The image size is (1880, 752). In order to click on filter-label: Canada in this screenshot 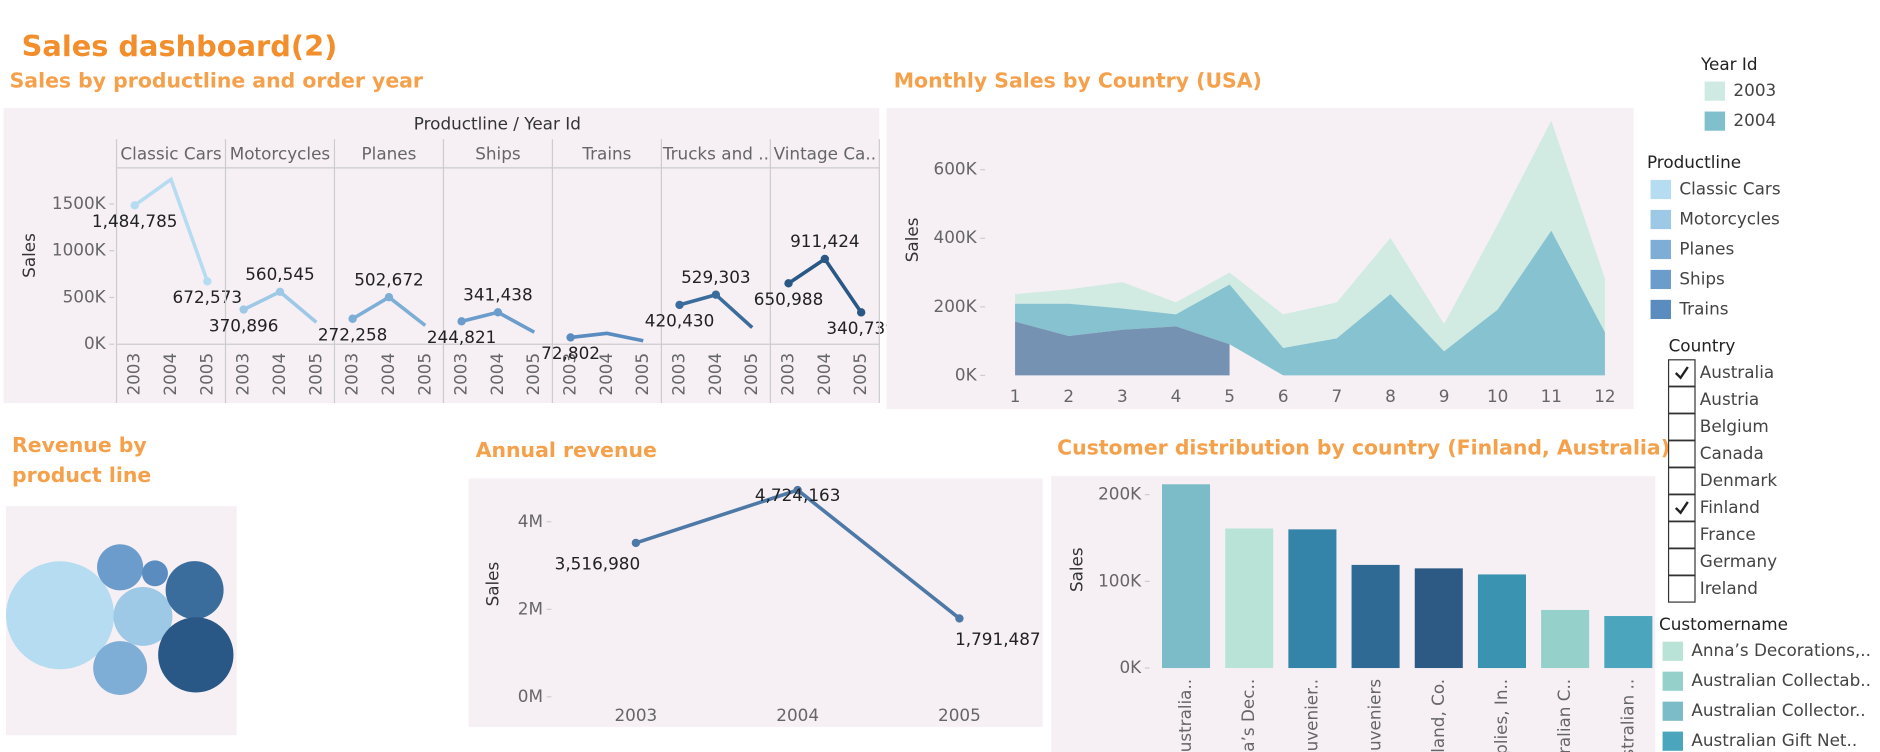, I will do `click(1732, 453)`.